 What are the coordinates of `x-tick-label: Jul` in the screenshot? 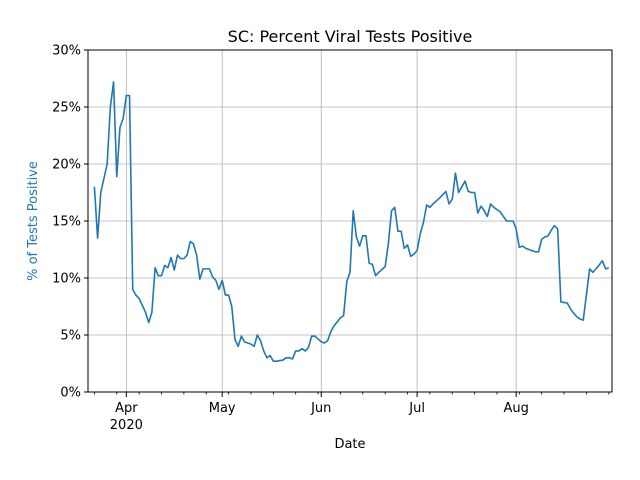 It's located at (416, 408).